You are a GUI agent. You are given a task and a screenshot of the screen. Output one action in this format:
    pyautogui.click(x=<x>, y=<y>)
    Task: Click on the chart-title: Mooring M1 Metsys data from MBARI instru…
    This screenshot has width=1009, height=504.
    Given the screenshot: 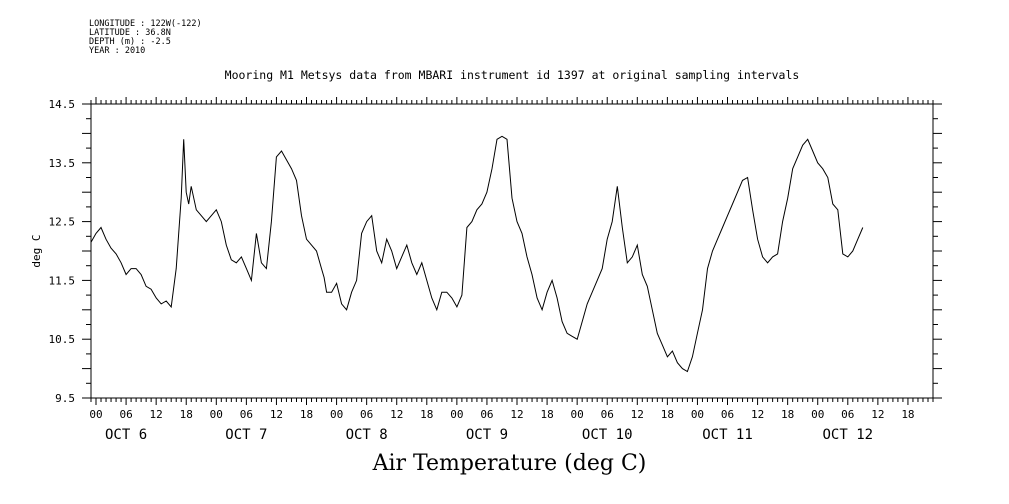 What is the action you would take?
    pyautogui.click(x=512, y=75)
    